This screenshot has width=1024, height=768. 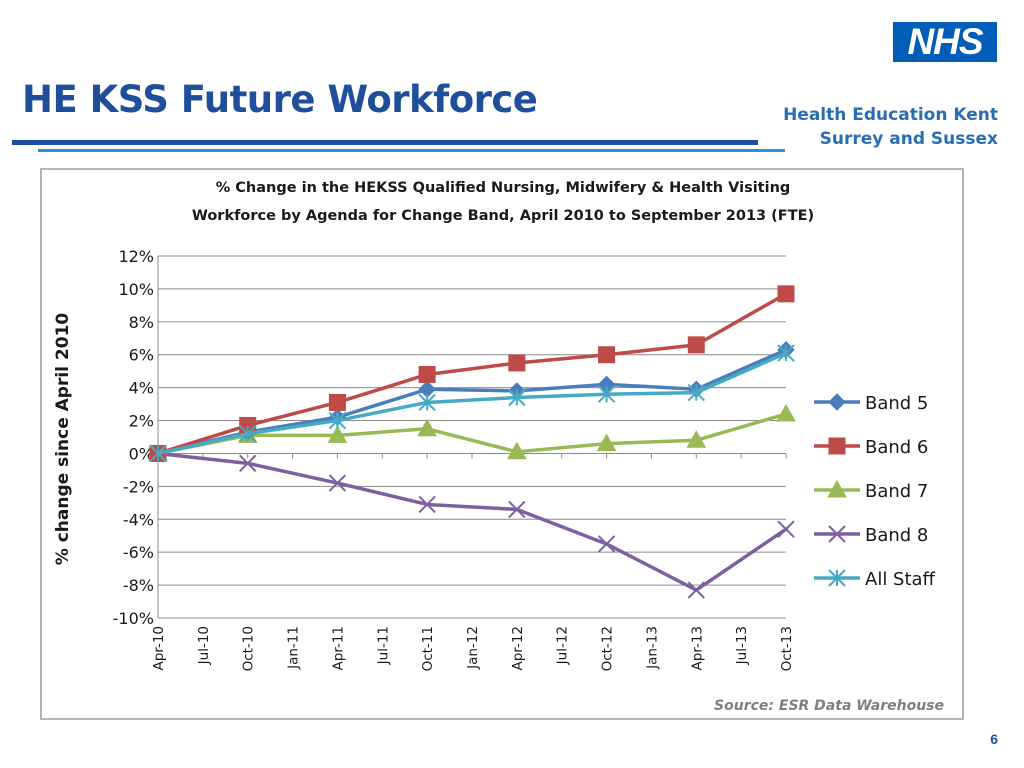 I want to click on slide-title: HE KSS Future Workforce, so click(x=280, y=99).